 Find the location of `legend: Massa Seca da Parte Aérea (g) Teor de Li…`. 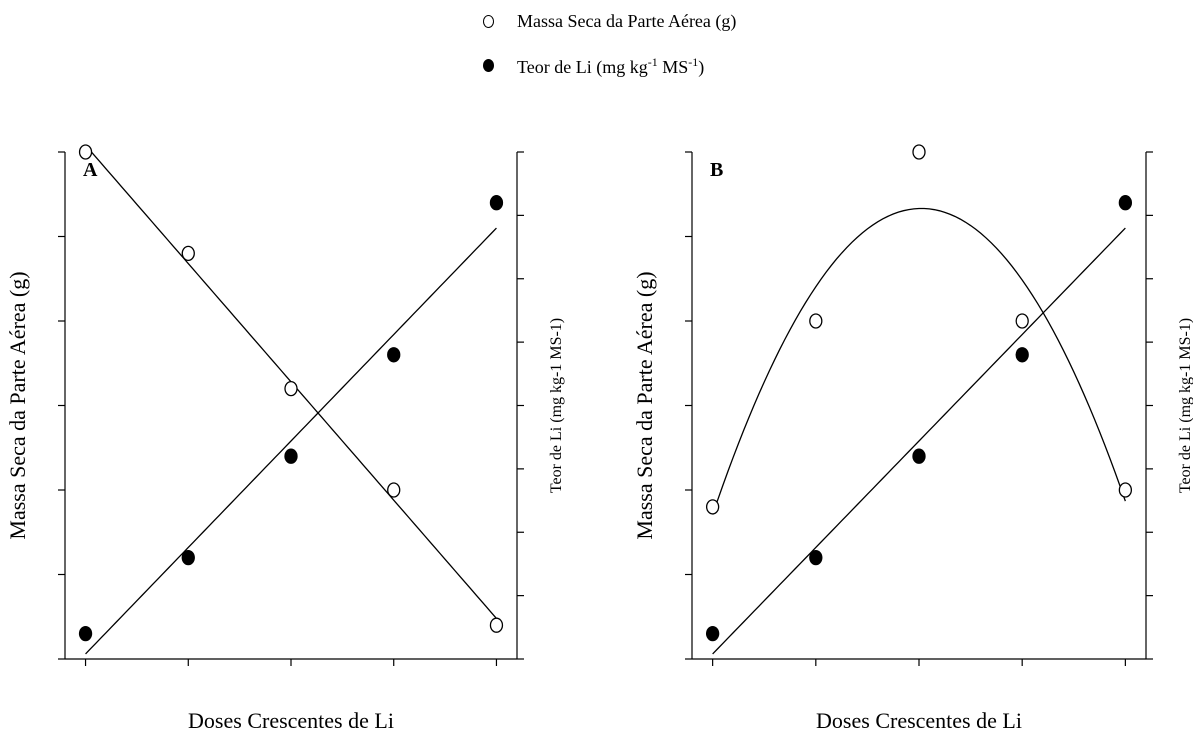

legend: Massa Seca da Parte Aérea (g) Teor de Li… is located at coordinates (596, 50).